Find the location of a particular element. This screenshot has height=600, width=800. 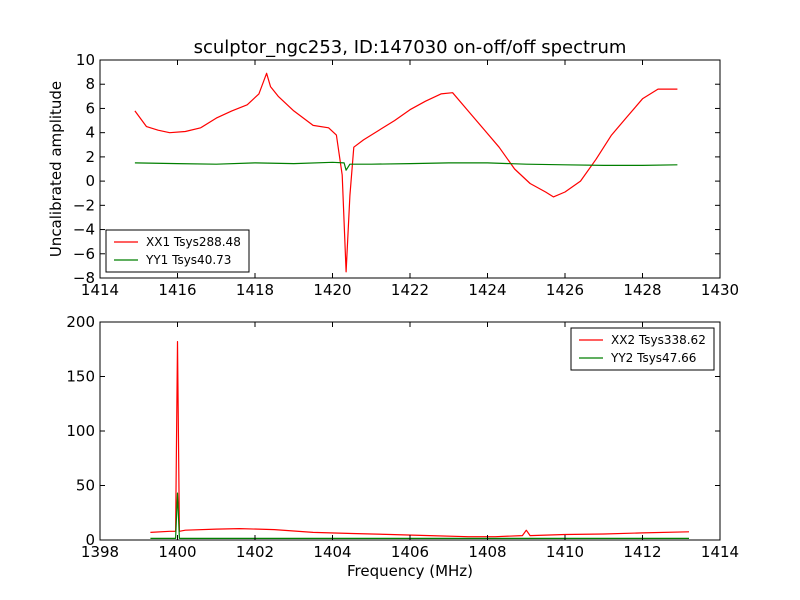

y-tick-label: 4 is located at coordinates (90, 133).